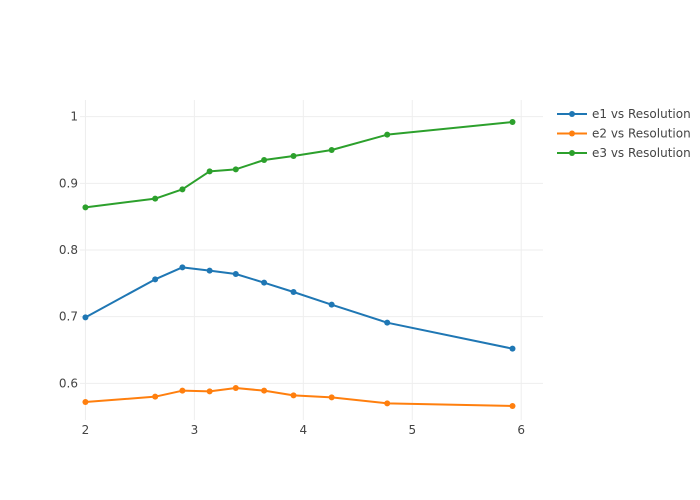  I want to click on y-tick-label: 0.6, so click(68, 383).